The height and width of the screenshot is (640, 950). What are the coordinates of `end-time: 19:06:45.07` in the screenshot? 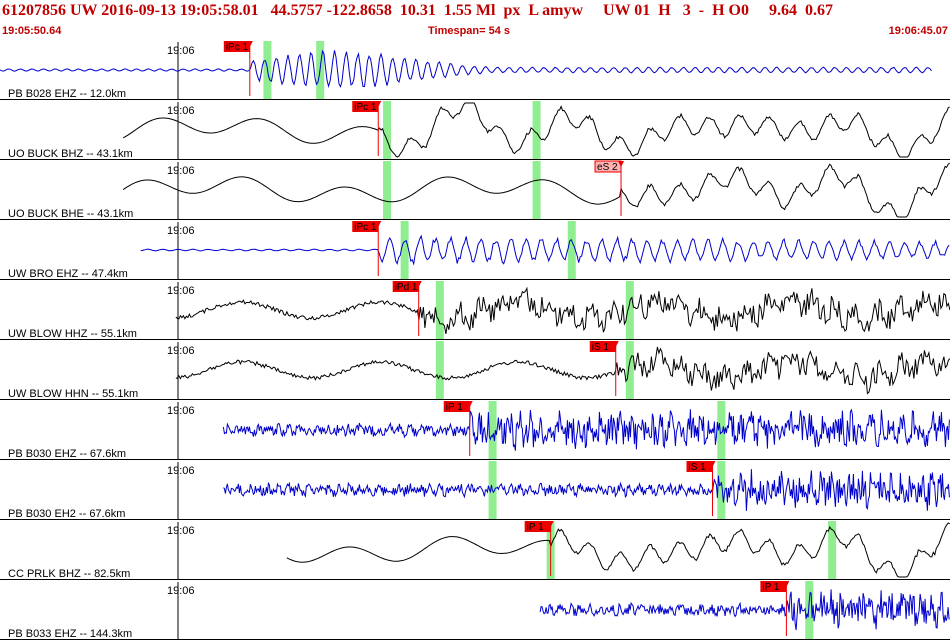 It's located at (918, 31).